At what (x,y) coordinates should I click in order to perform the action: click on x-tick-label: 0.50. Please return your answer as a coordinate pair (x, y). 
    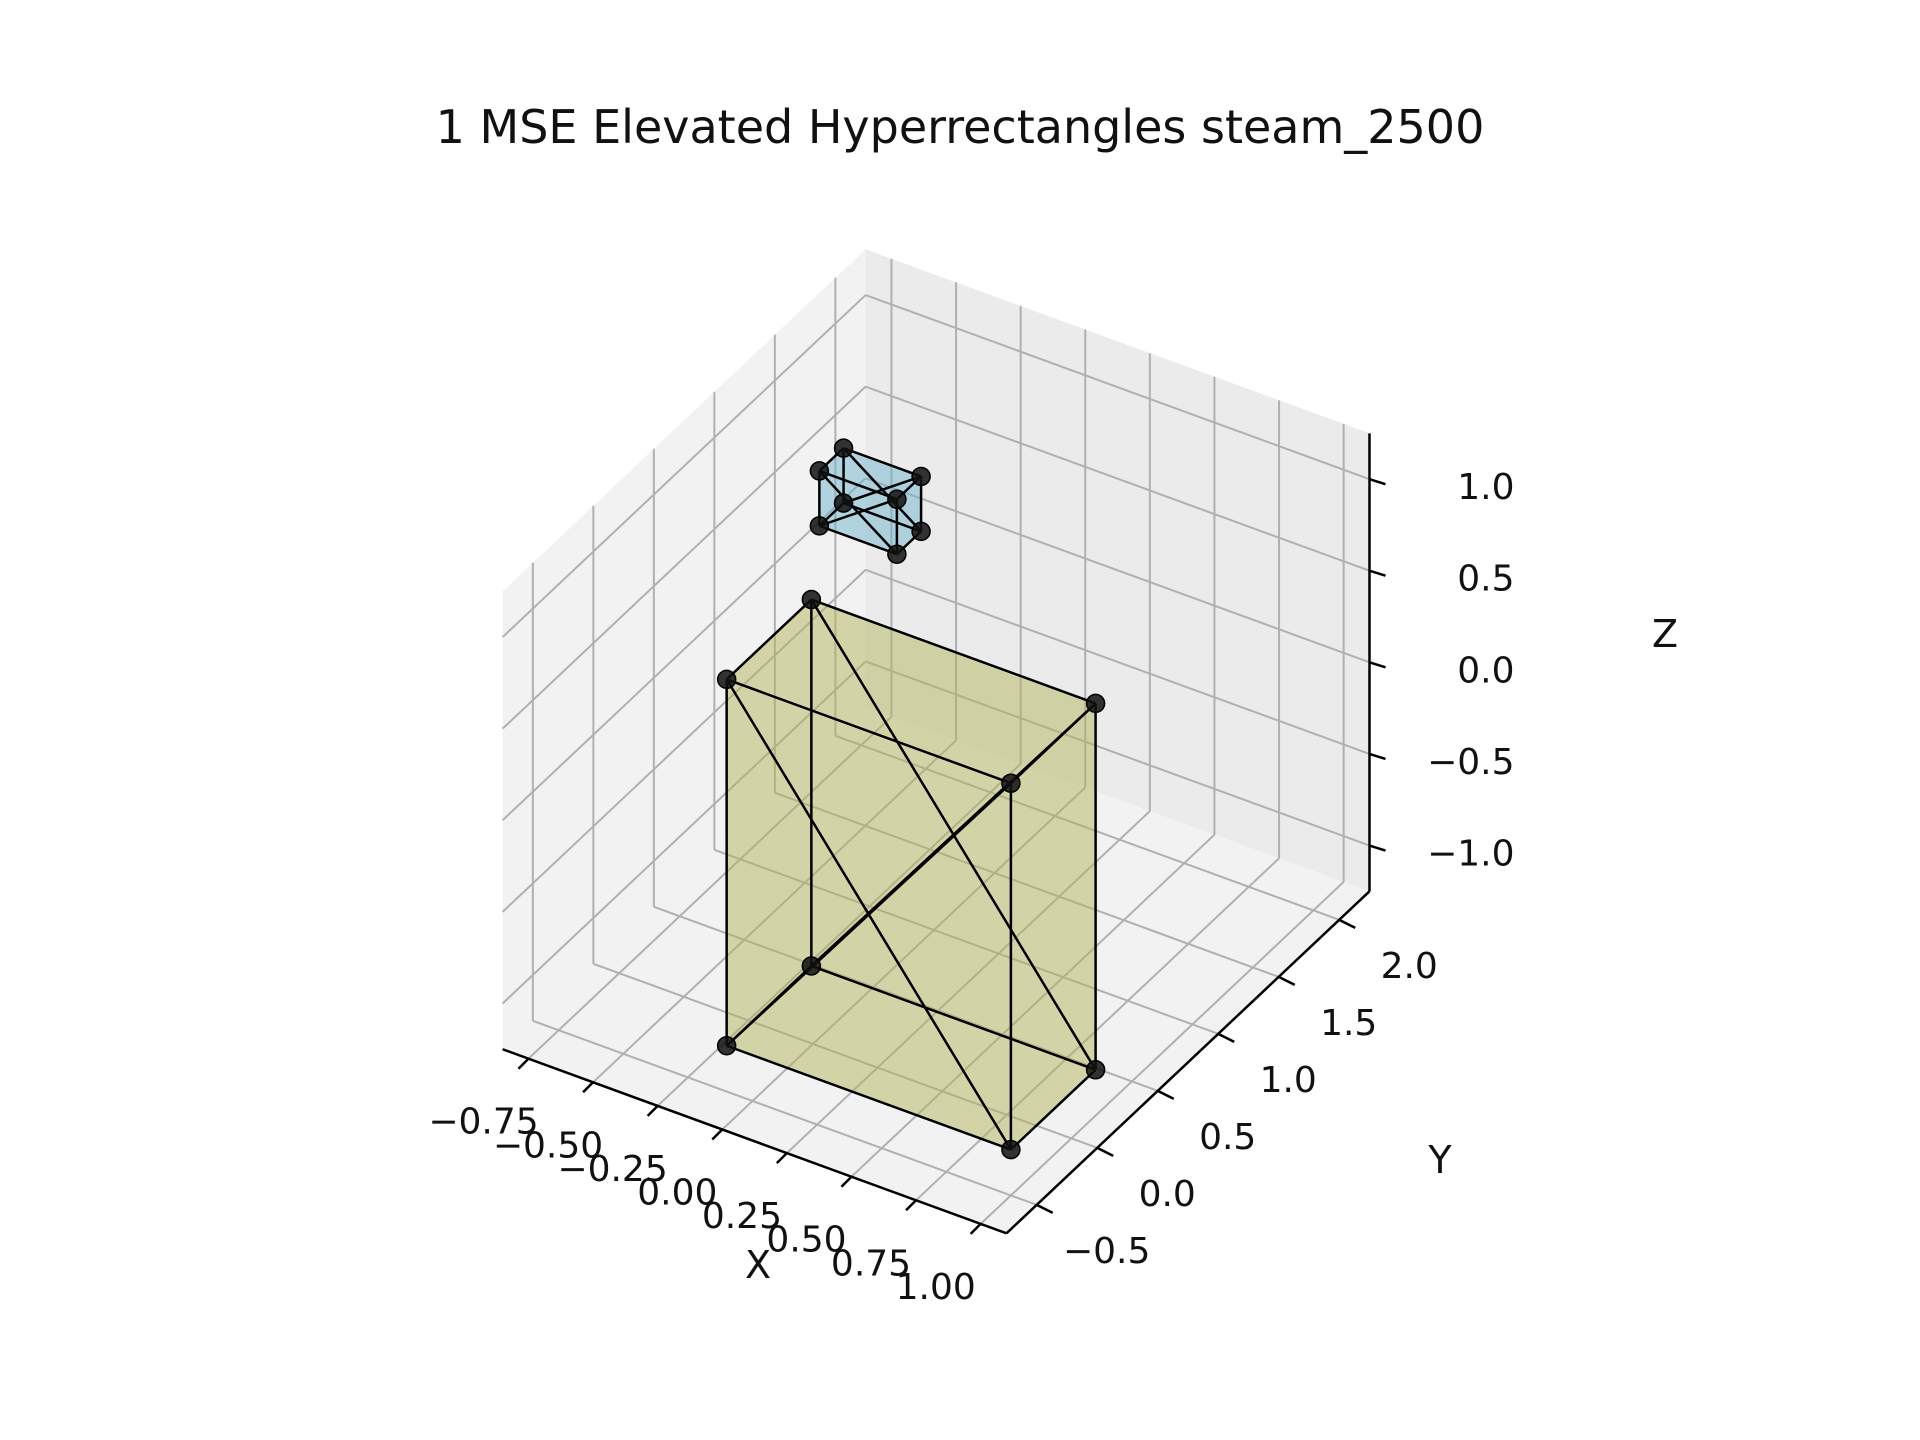
    Looking at the image, I should click on (806, 1240).